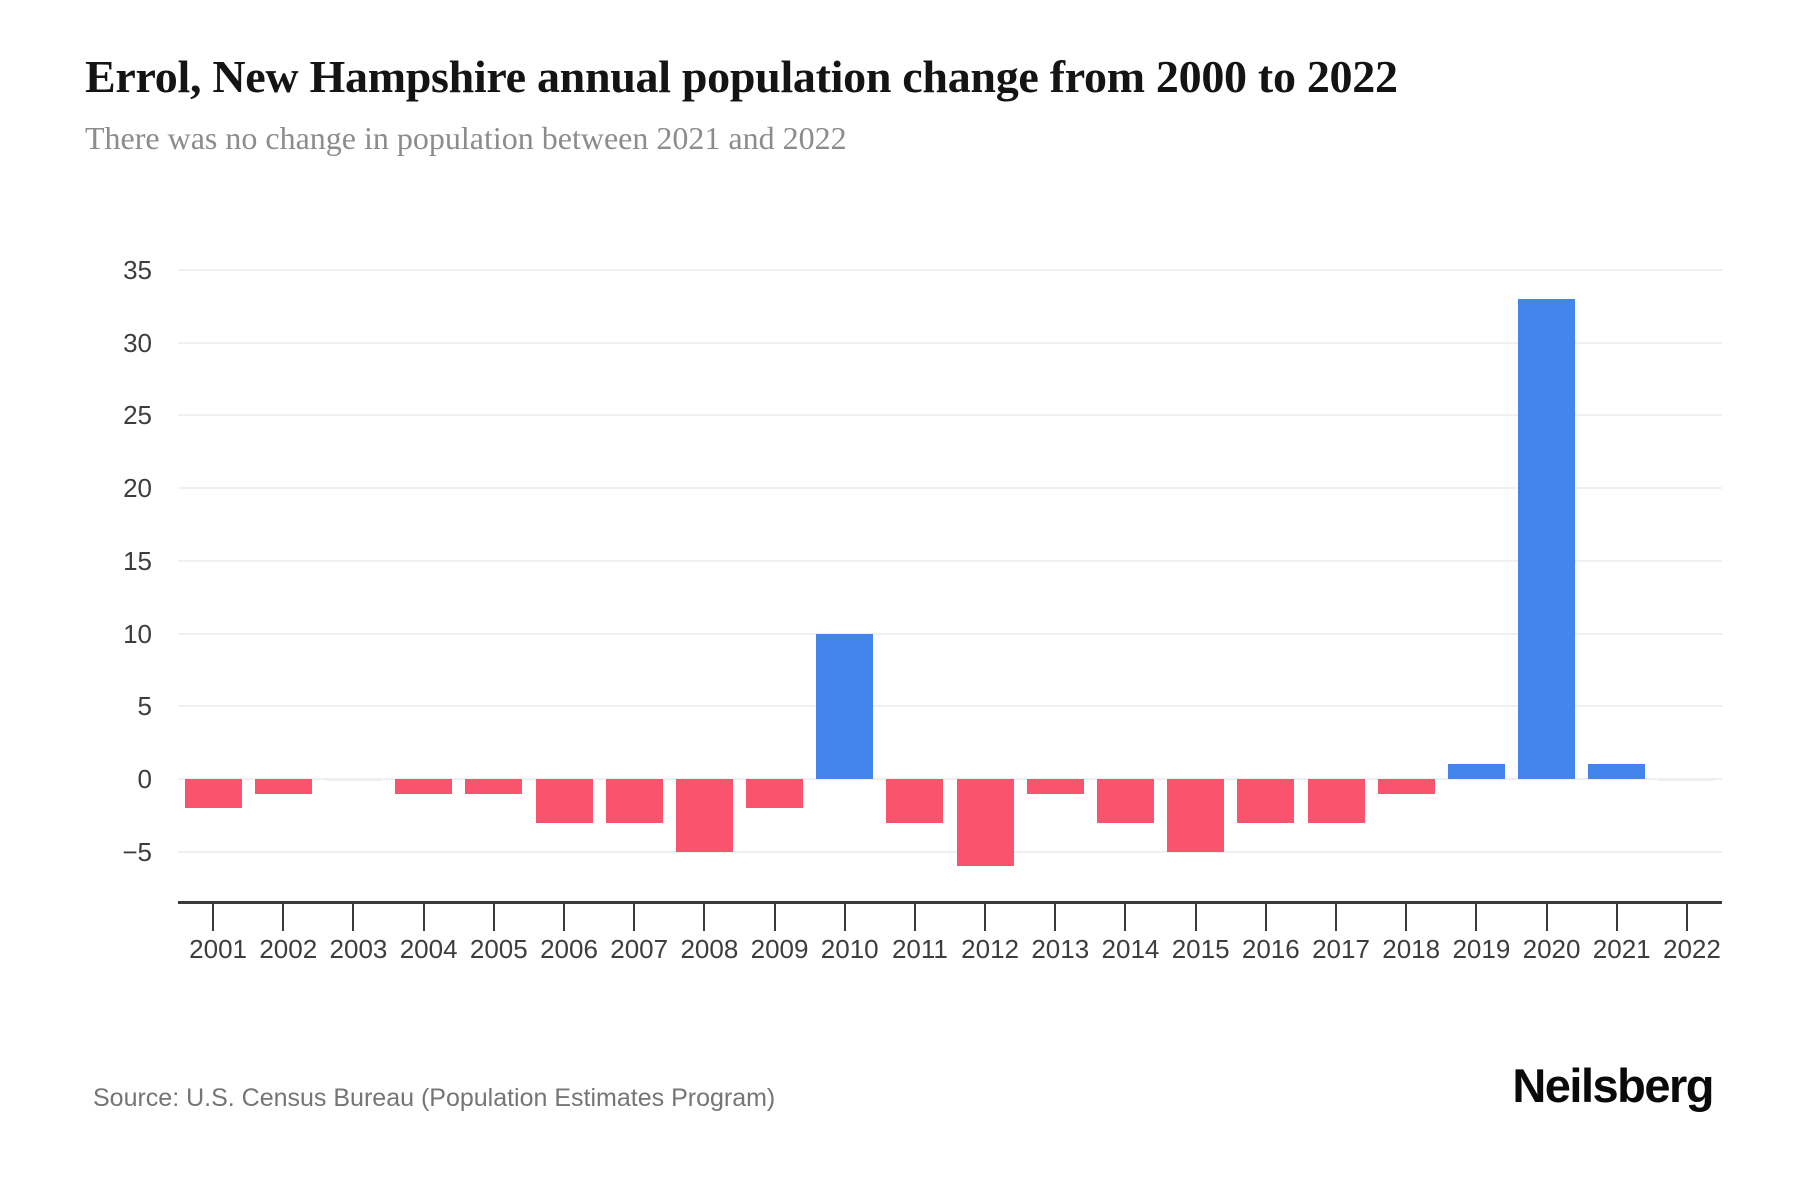  I want to click on x-axis-tick-label: 2008, so click(709, 949).